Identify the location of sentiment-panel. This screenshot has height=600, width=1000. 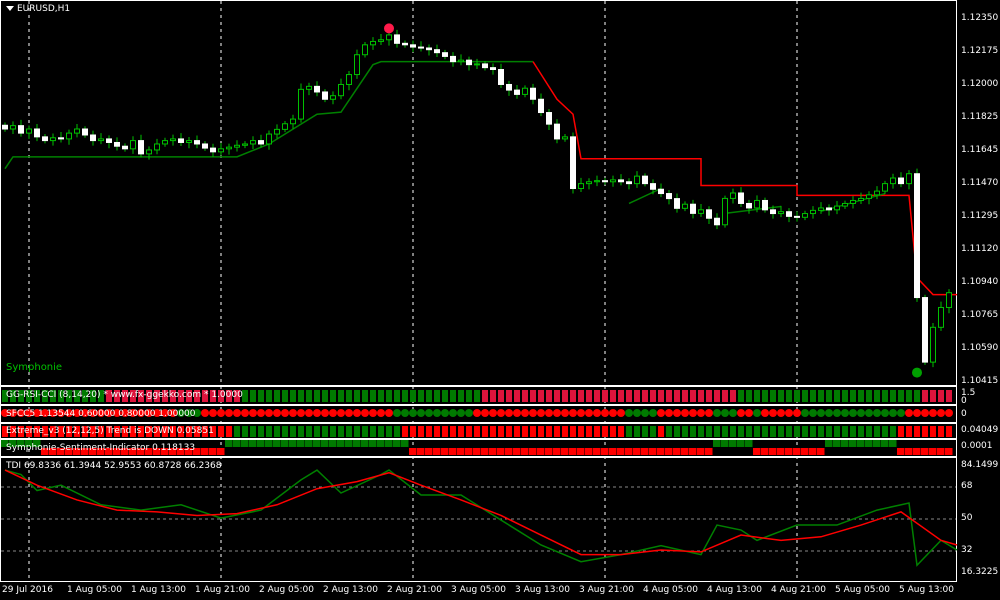
(478, 448).